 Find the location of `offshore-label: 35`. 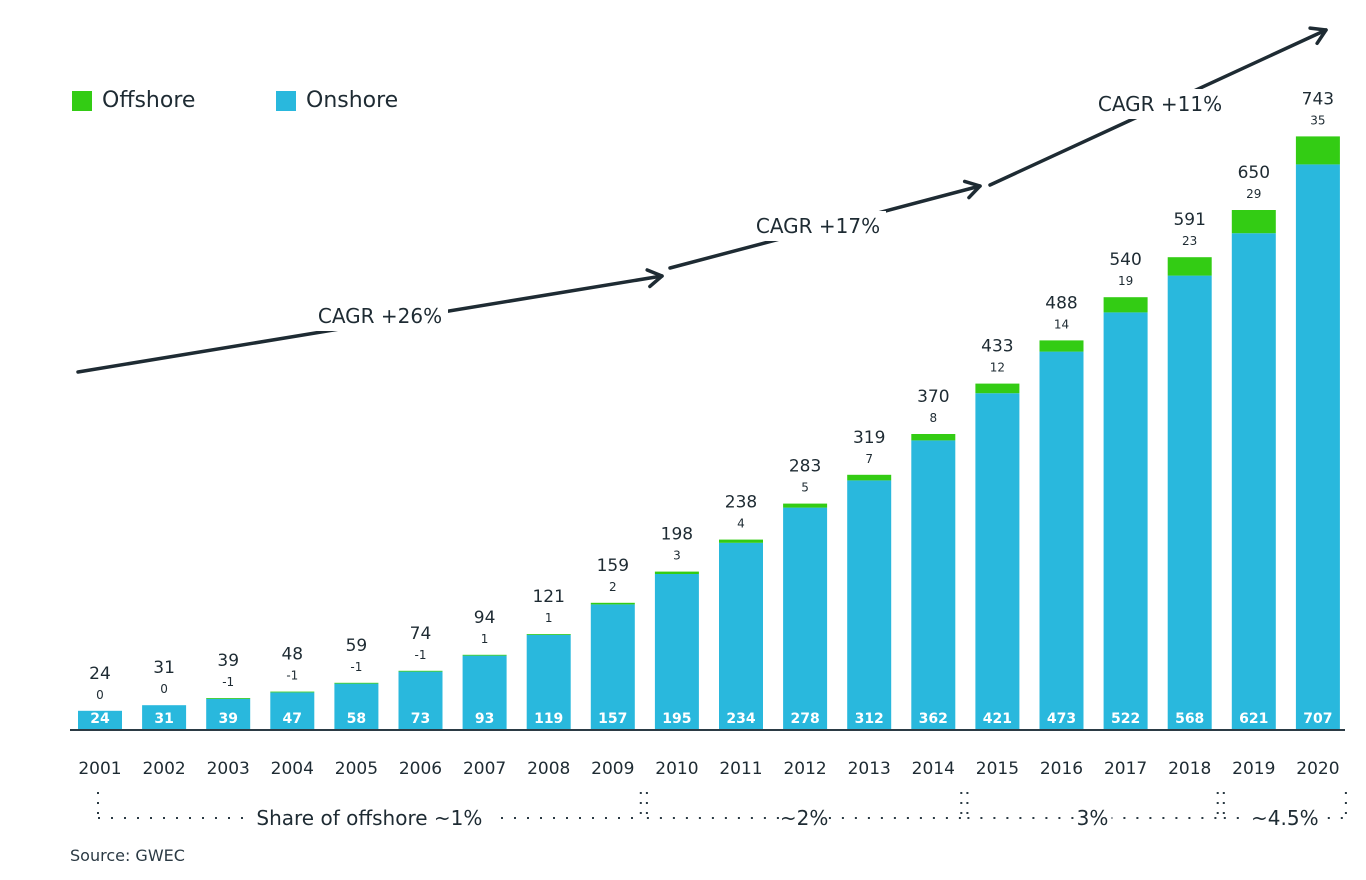

offshore-label: 35 is located at coordinates (1317, 120).